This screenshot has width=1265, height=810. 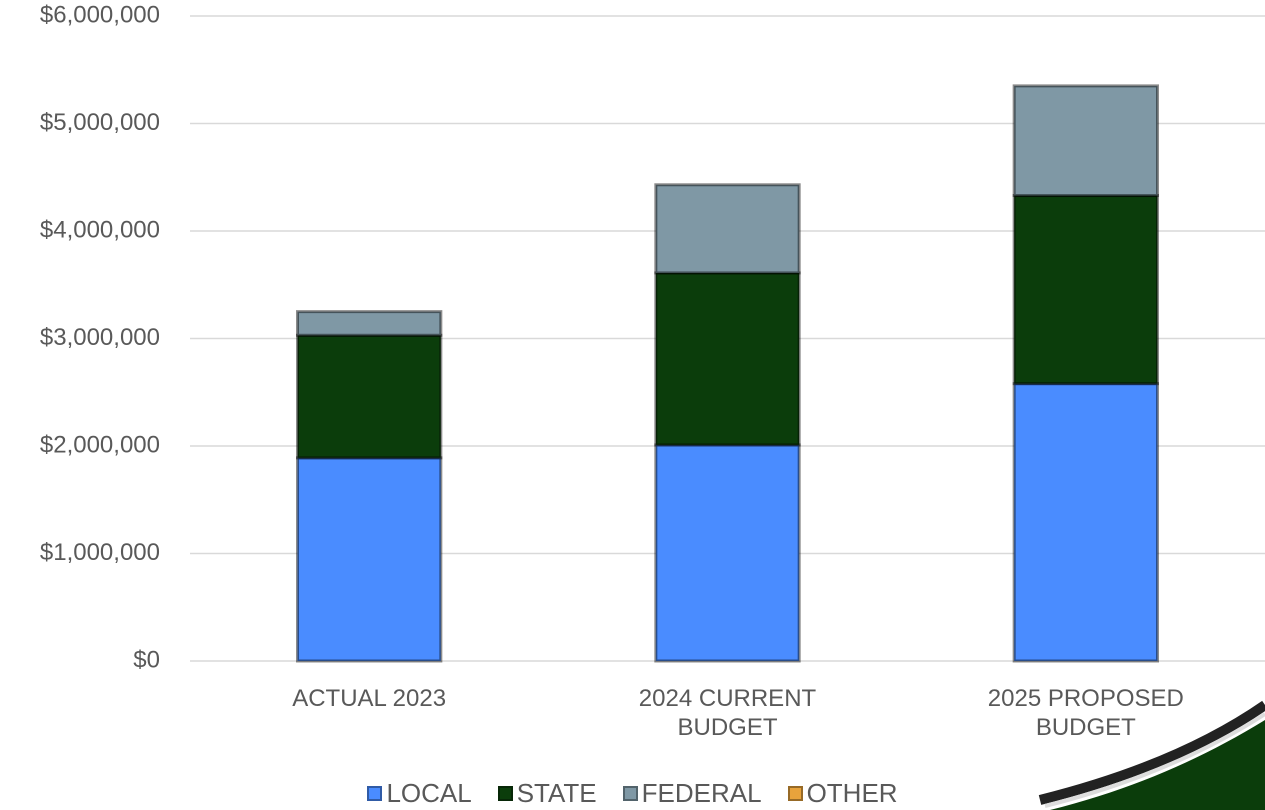 I want to click on decor-swoosh-edge, so click(x=1151, y=752).